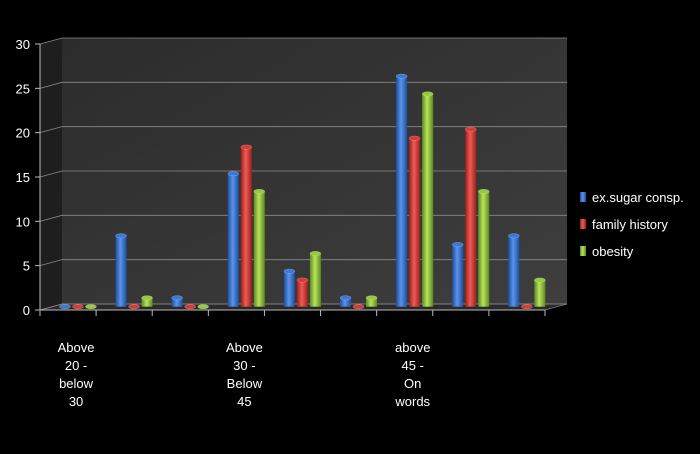  I want to click on legend-label: family history, so click(630, 224).